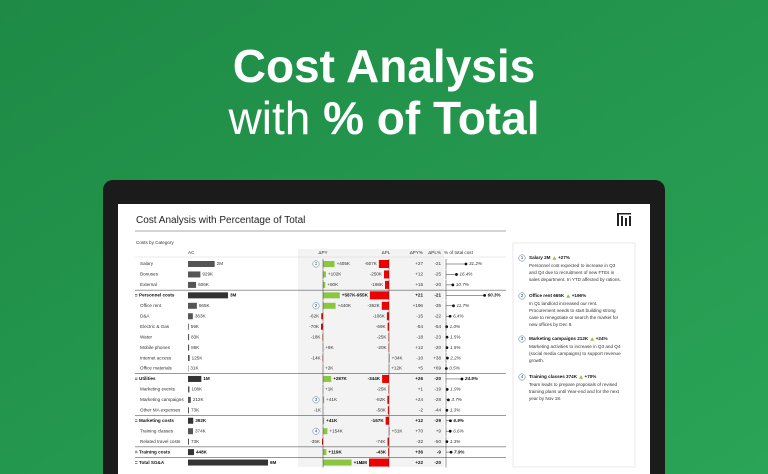 The height and width of the screenshot is (474, 768). Describe the element at coordinates (437, 368) in the screenshot. I see `dpl-pct: +69` at that location.